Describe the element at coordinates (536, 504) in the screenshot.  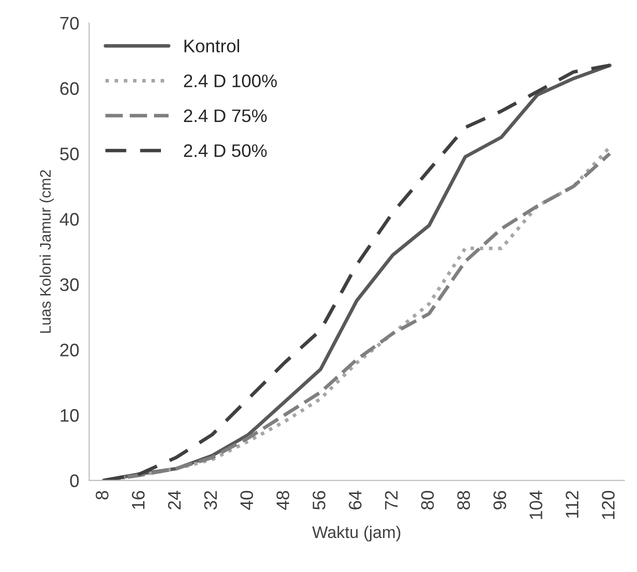
I see `x-tick-label: 104` at that location.